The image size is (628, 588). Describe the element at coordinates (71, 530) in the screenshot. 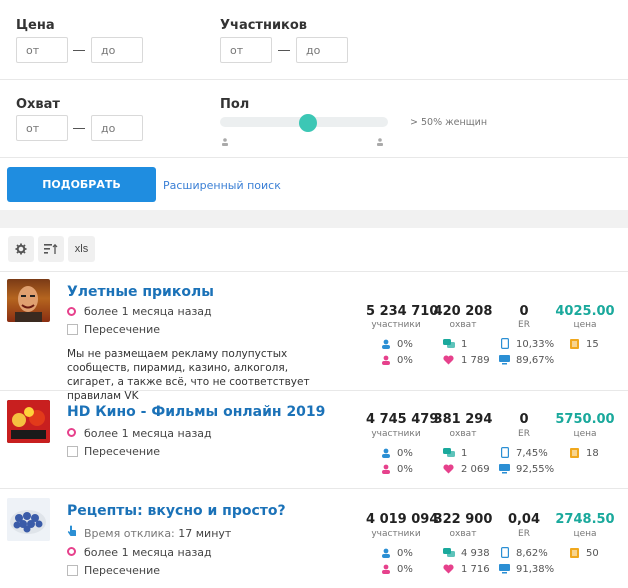

I see `hand-pointer-icon` at that location.